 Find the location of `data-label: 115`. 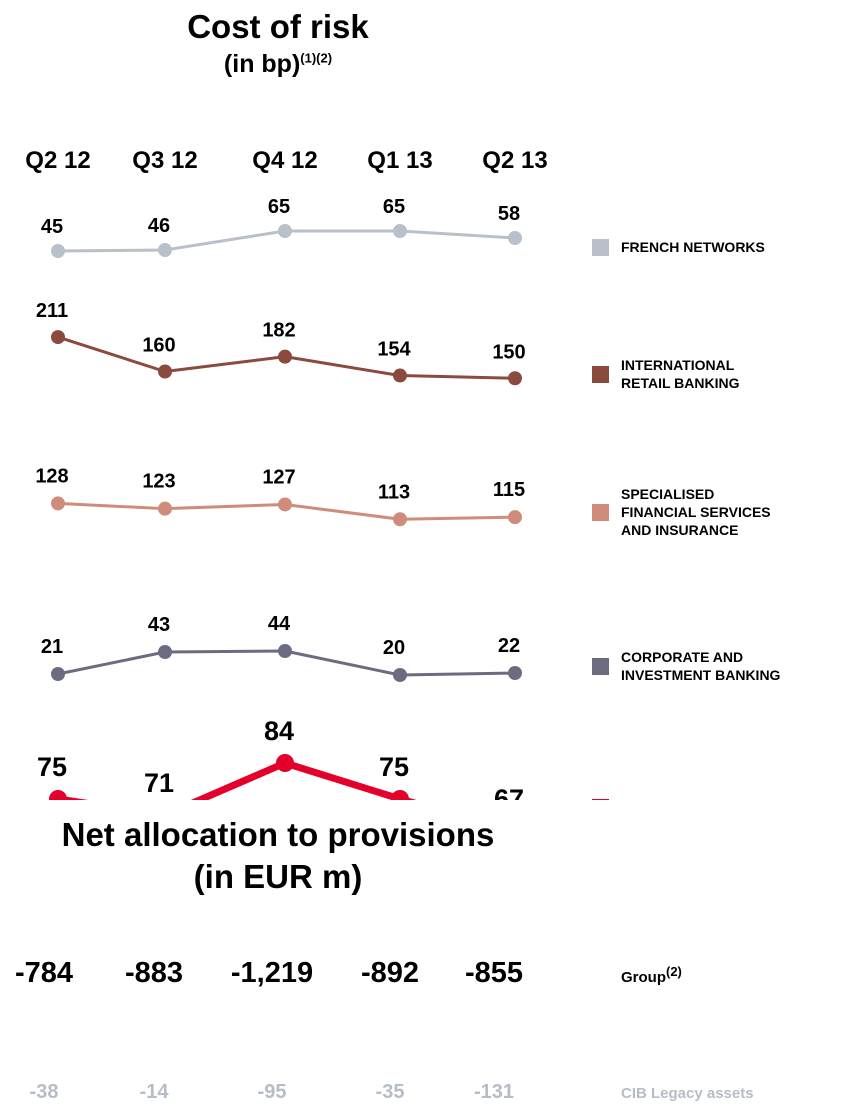

data-label: 115 is located at coordinates (509, 490).